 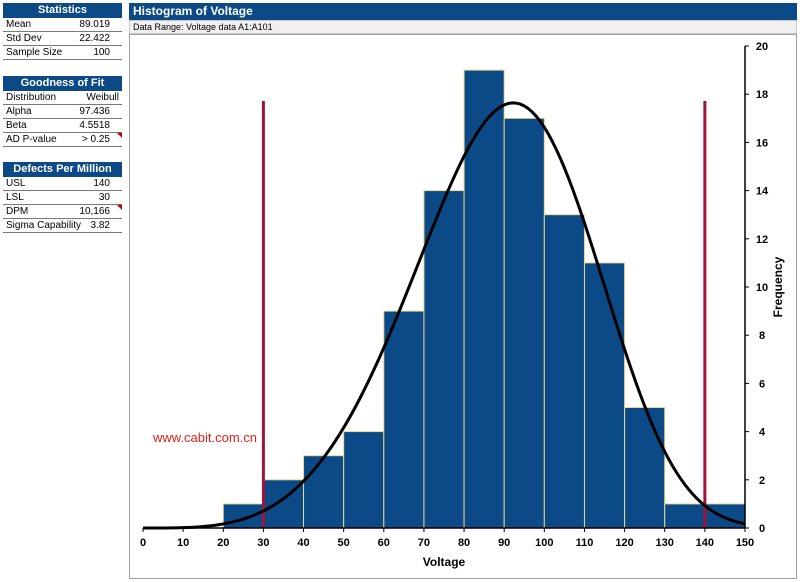 What do you see at coordinates (762, 143) in the screenshot?
I see `y-tick-label: 16` at bounding box center [762, 143].